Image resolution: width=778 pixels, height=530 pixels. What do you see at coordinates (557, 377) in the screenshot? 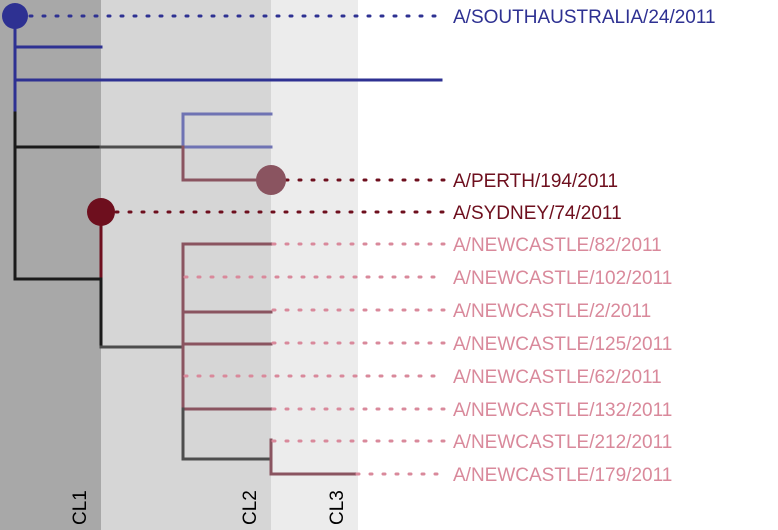
I see `tip-label: A/NEWCASTLE/62/2011` at bounding box center [557, 377].